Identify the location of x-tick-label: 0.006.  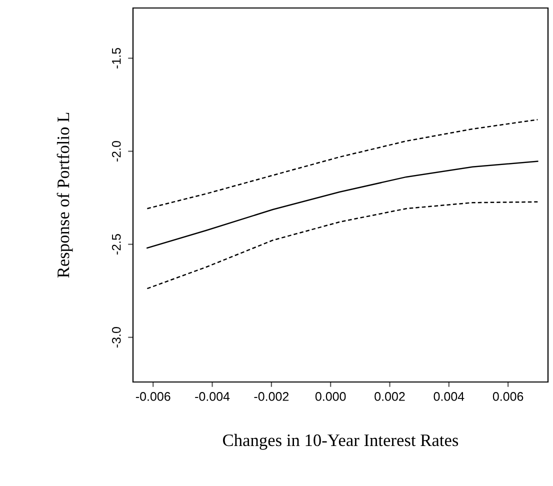
(508, 396).